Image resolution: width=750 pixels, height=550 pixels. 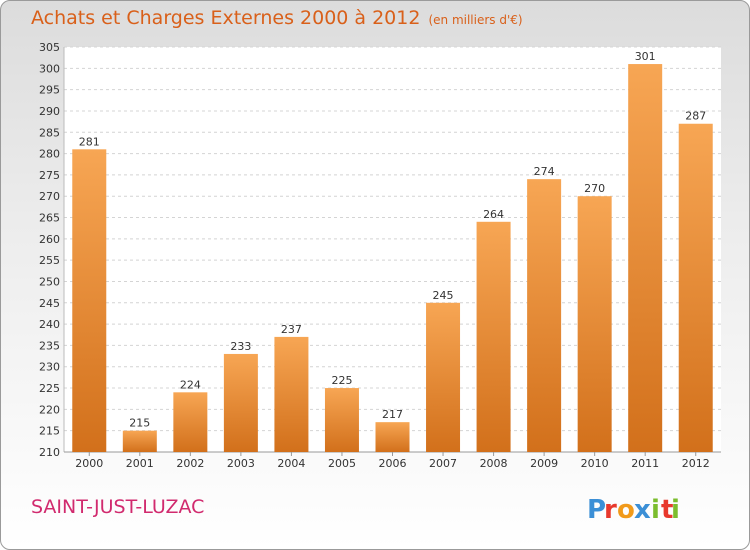 What do you see at coordinates (342, 463) in the screenshot?
I see `x-tick-label: 2005` at bounding box center [342, 463].